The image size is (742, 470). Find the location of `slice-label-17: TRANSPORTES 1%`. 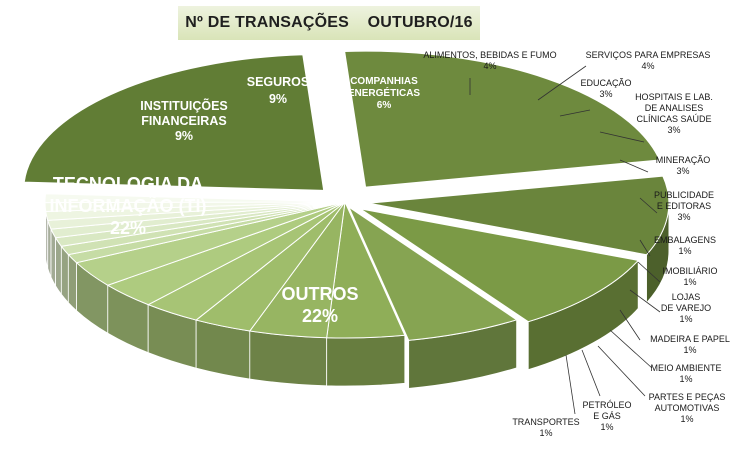

slice-label-17: TRANSPORTES 1% is located at coordinates (545, 427).